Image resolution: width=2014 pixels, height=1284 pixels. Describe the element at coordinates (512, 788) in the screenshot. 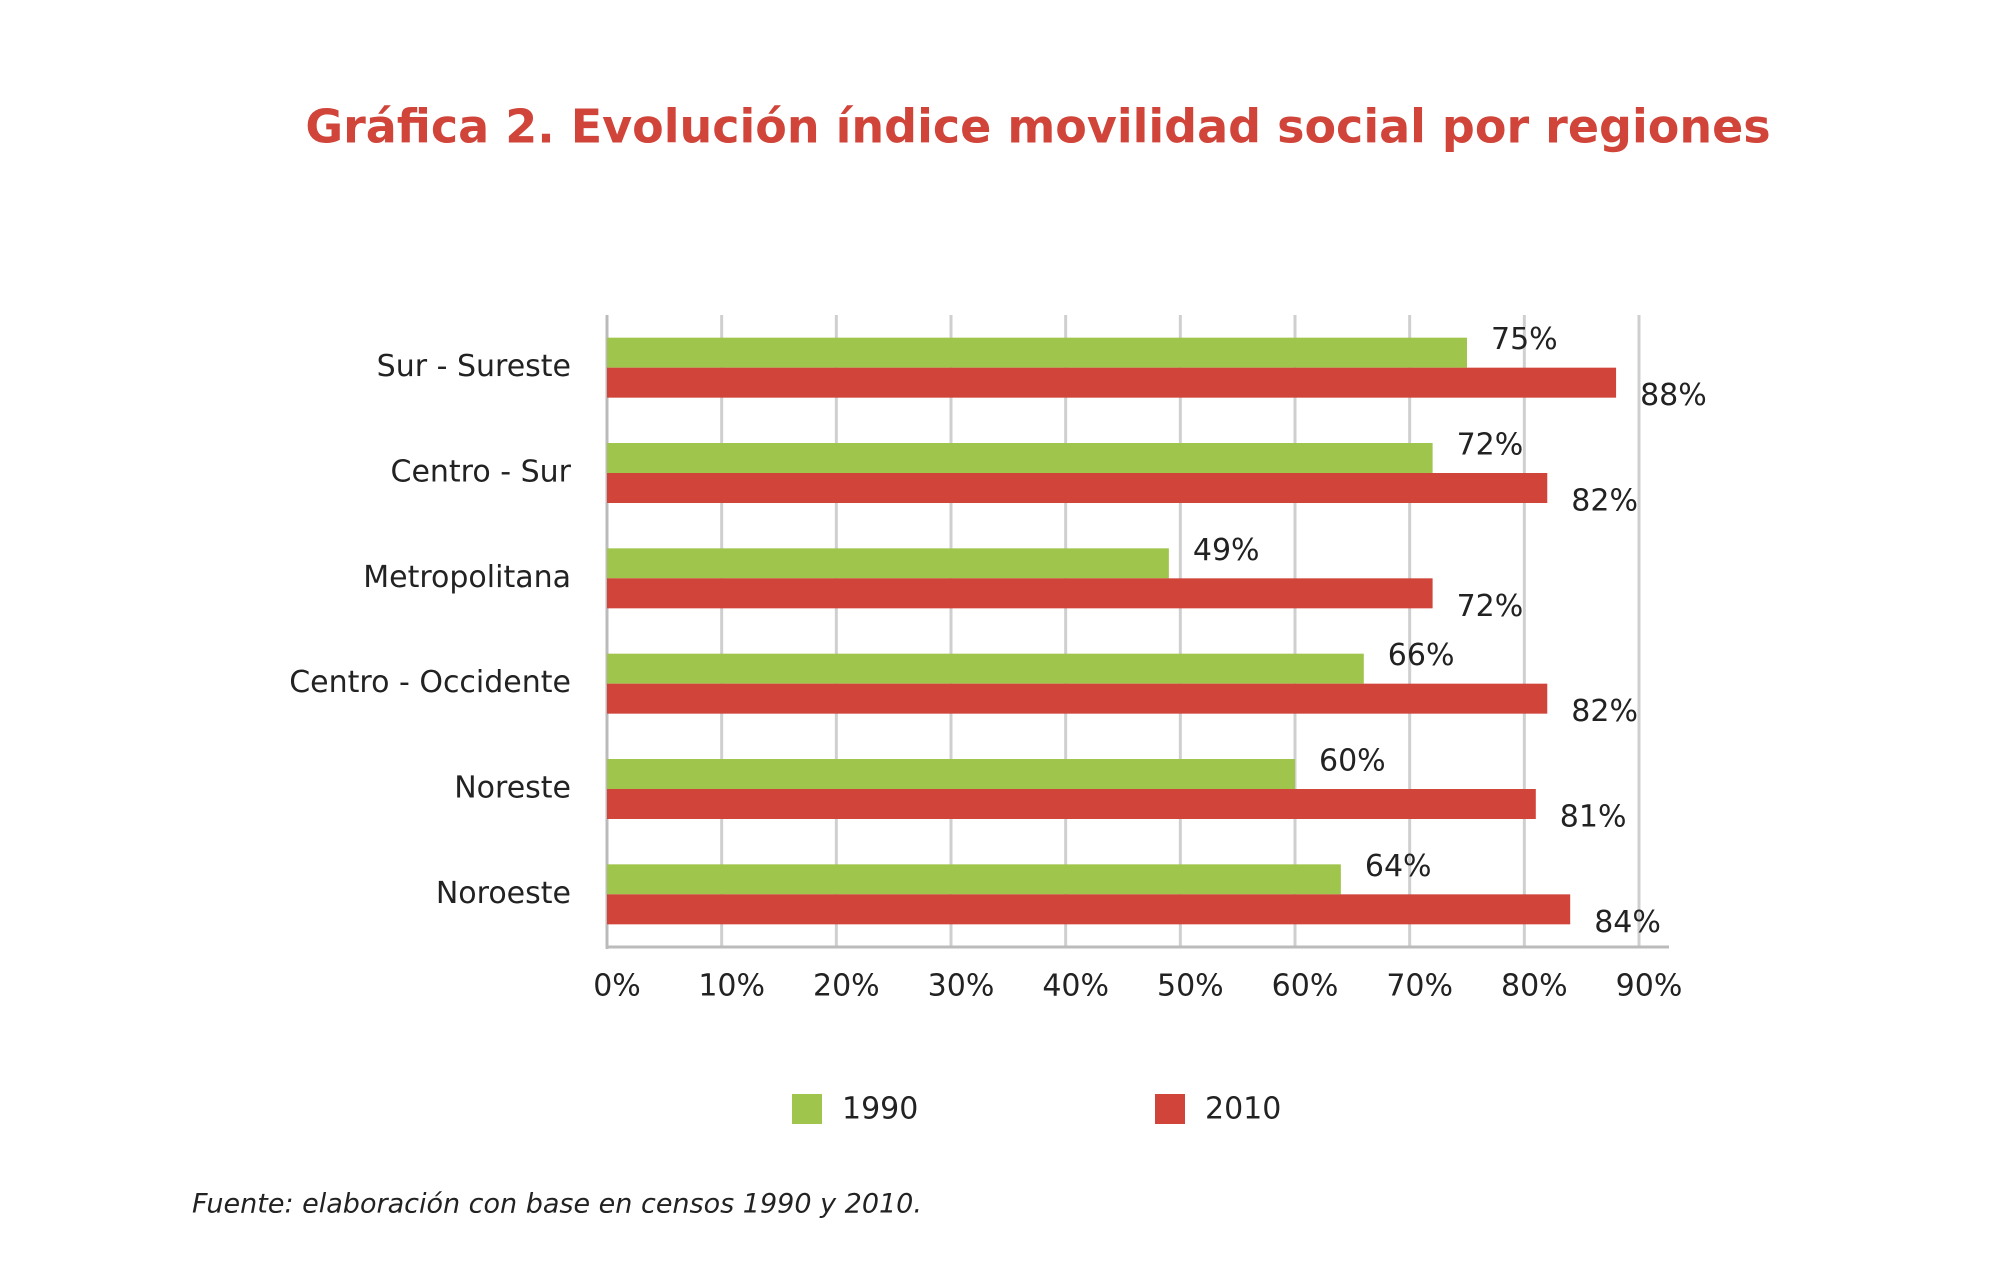

I see `y-tick-label: Noreste` at that location.